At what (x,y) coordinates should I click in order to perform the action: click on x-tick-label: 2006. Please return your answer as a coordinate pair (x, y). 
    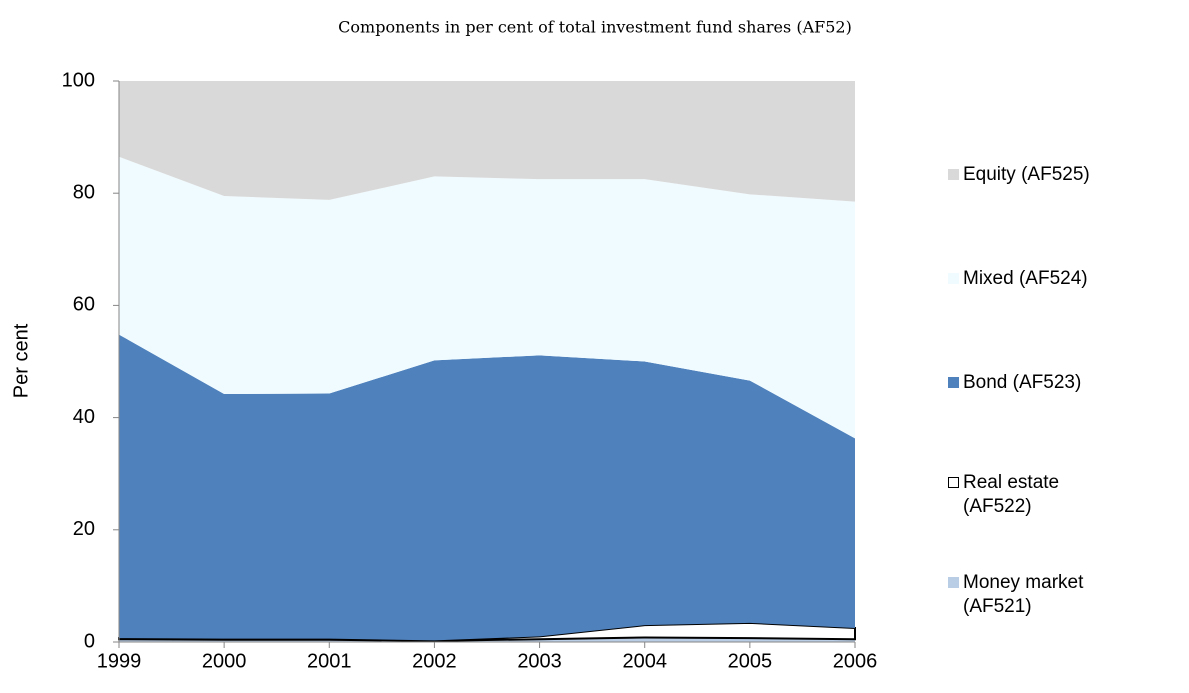
    Looking at the image, I should click on (855, 661).